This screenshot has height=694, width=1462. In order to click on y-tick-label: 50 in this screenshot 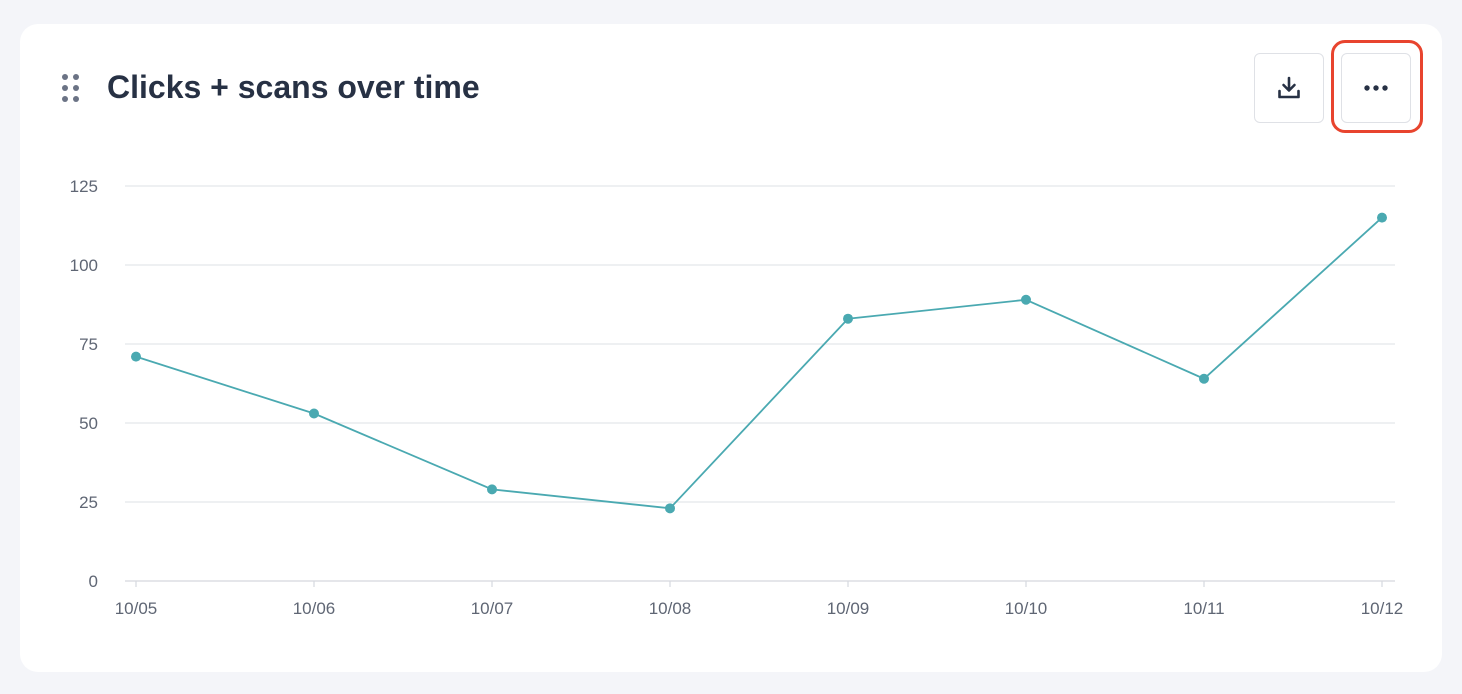, I will do `click(88, 423)`.